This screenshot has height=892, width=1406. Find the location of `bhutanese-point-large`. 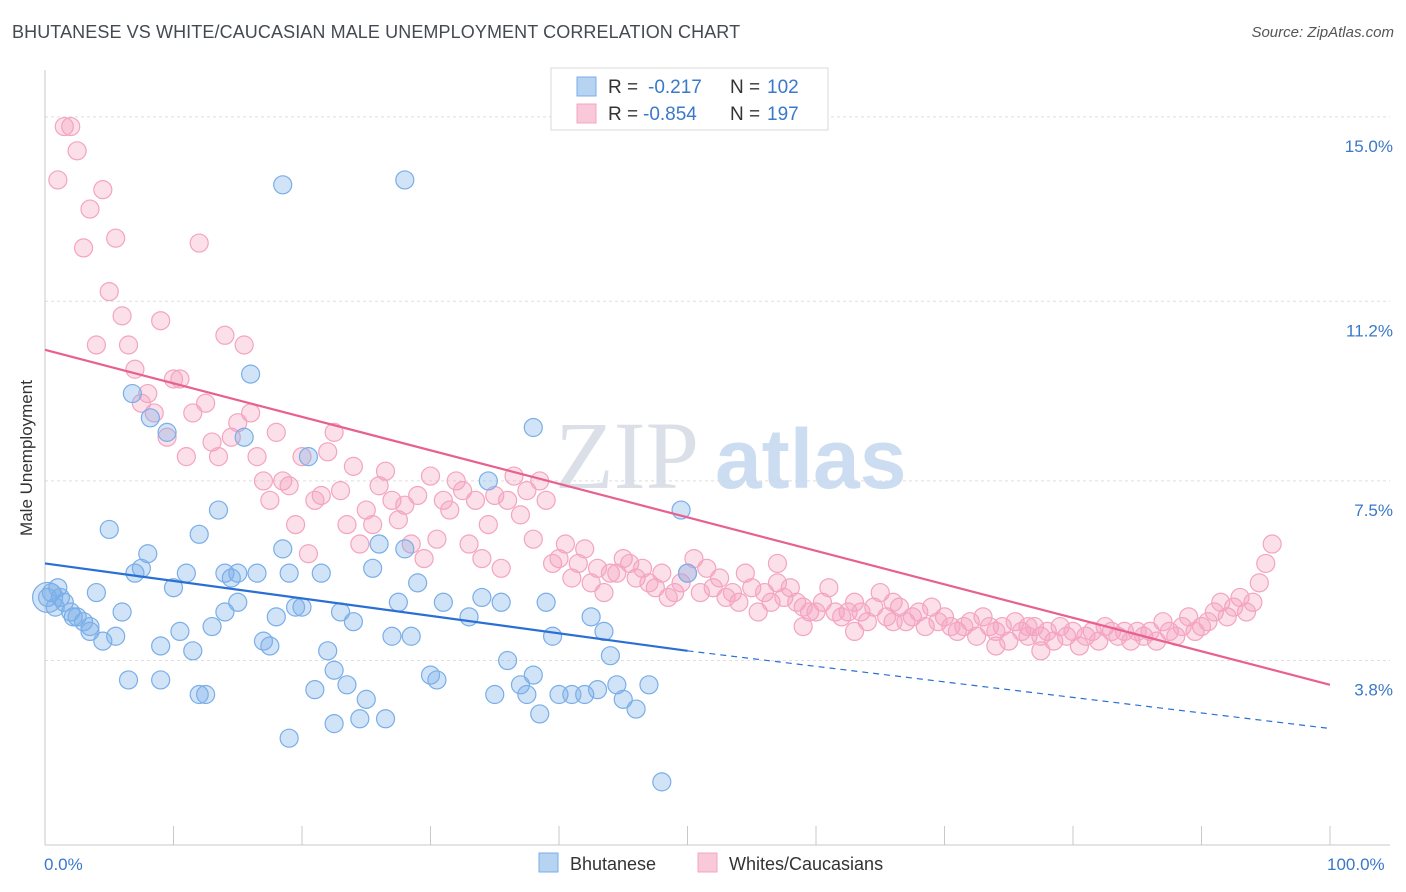

bhutanese-point-large is located at coordinates (47, 597).